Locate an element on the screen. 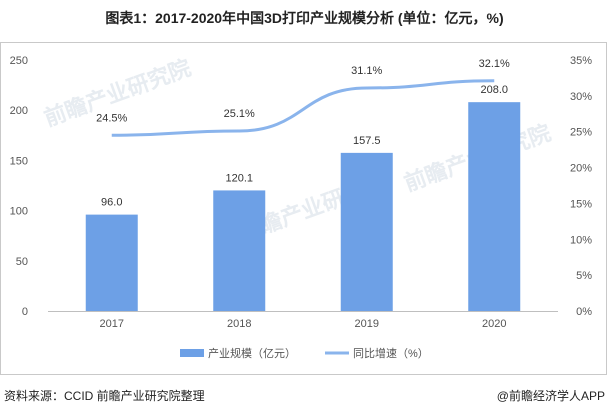  y-right-tick-label: 35% is located at coordinates (581, 61).